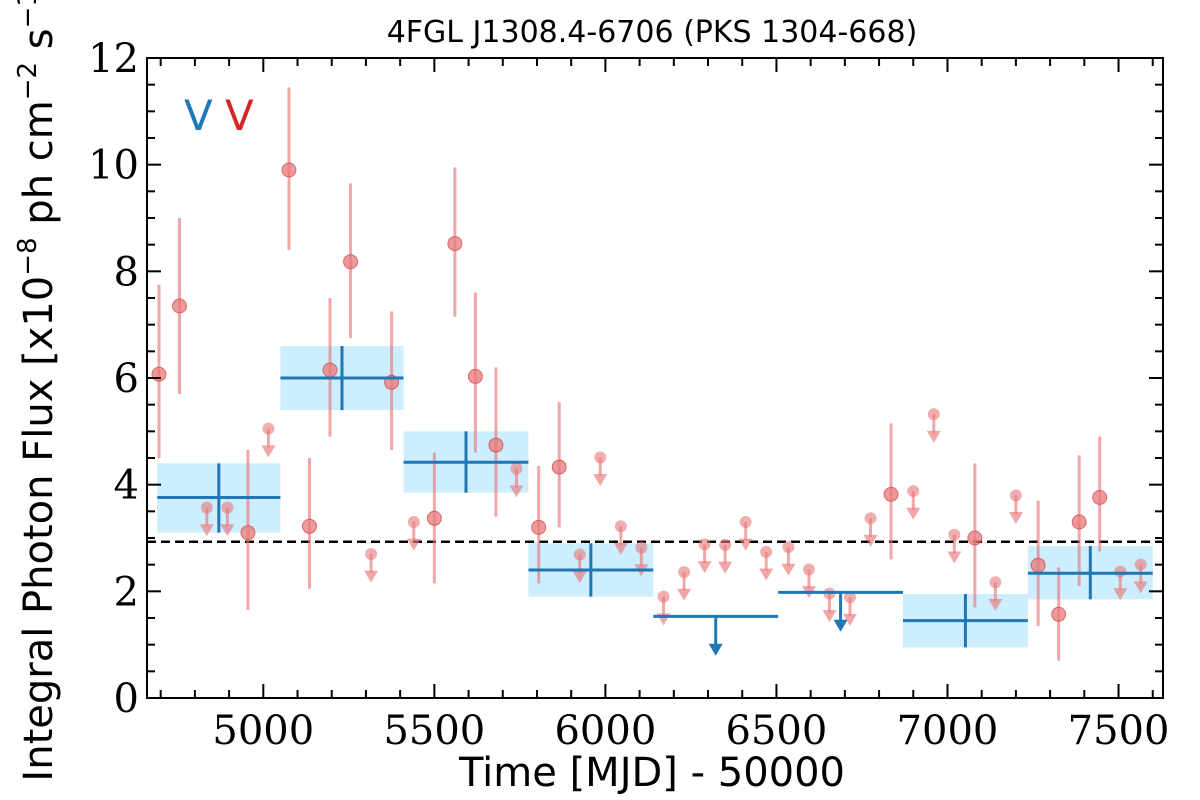 Image resolution: width=1200 pixels, height=800 pixels. Describe the element at coordinates (239, 115) in the screenshot. I see `legend-mark-short-bins: V` at that location.